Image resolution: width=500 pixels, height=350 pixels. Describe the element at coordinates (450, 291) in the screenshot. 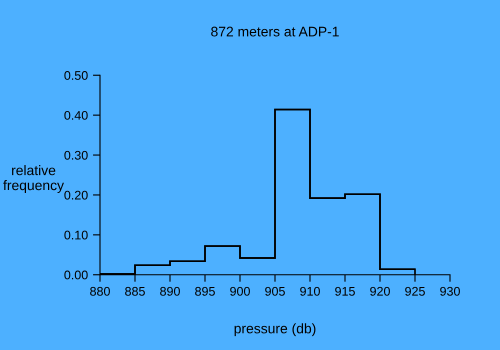

I see `x-tick-label: 930` at that location.